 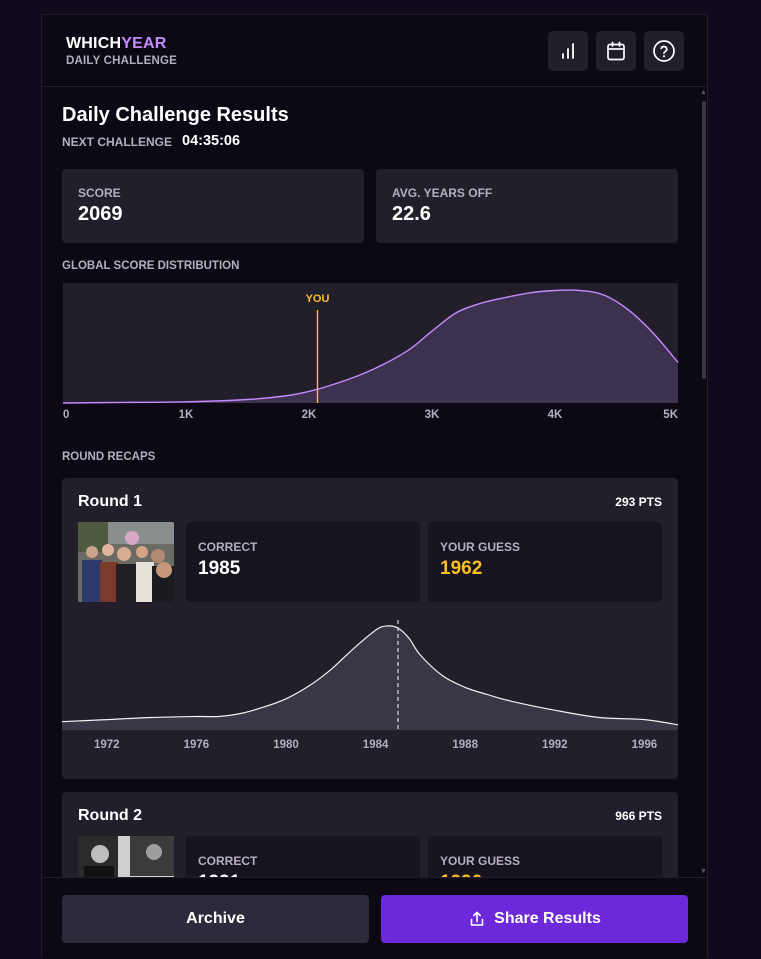 I want to click on logo: WHICHYEAR, so click(x=116, y=44).